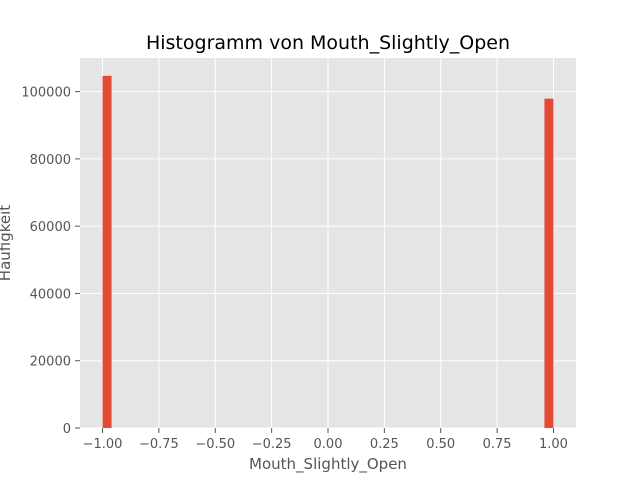  What do you see at coordinates (159, 444) in the screenshot?
I see `x-tick-label: −0.75` at bounding box center [159, 444].